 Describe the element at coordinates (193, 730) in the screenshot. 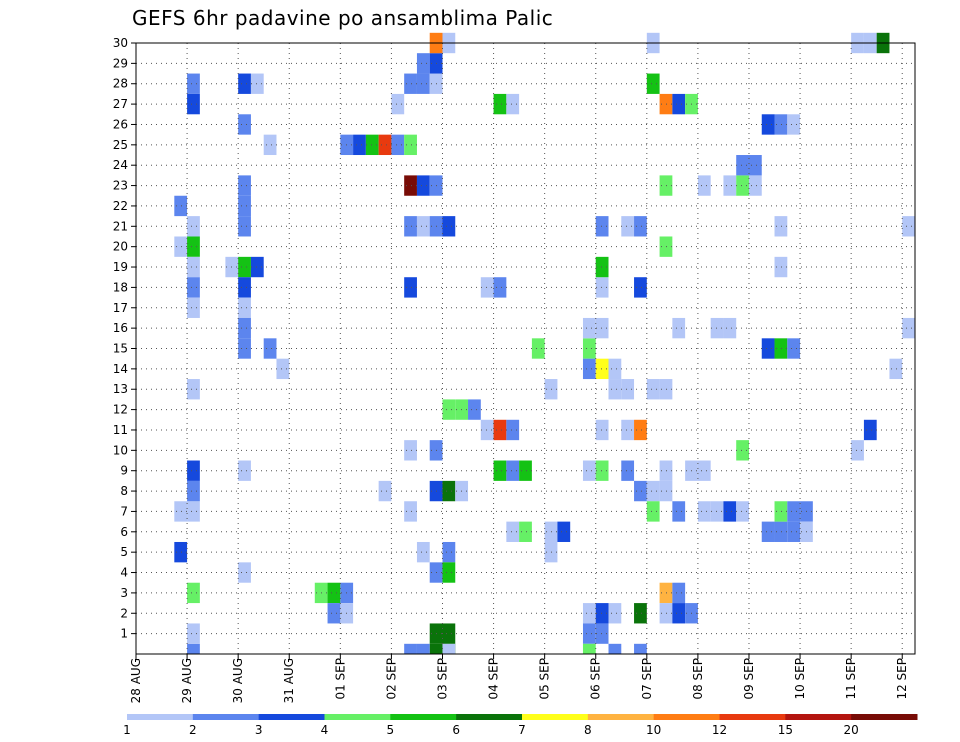

I see `legend-label: 2` at that location.